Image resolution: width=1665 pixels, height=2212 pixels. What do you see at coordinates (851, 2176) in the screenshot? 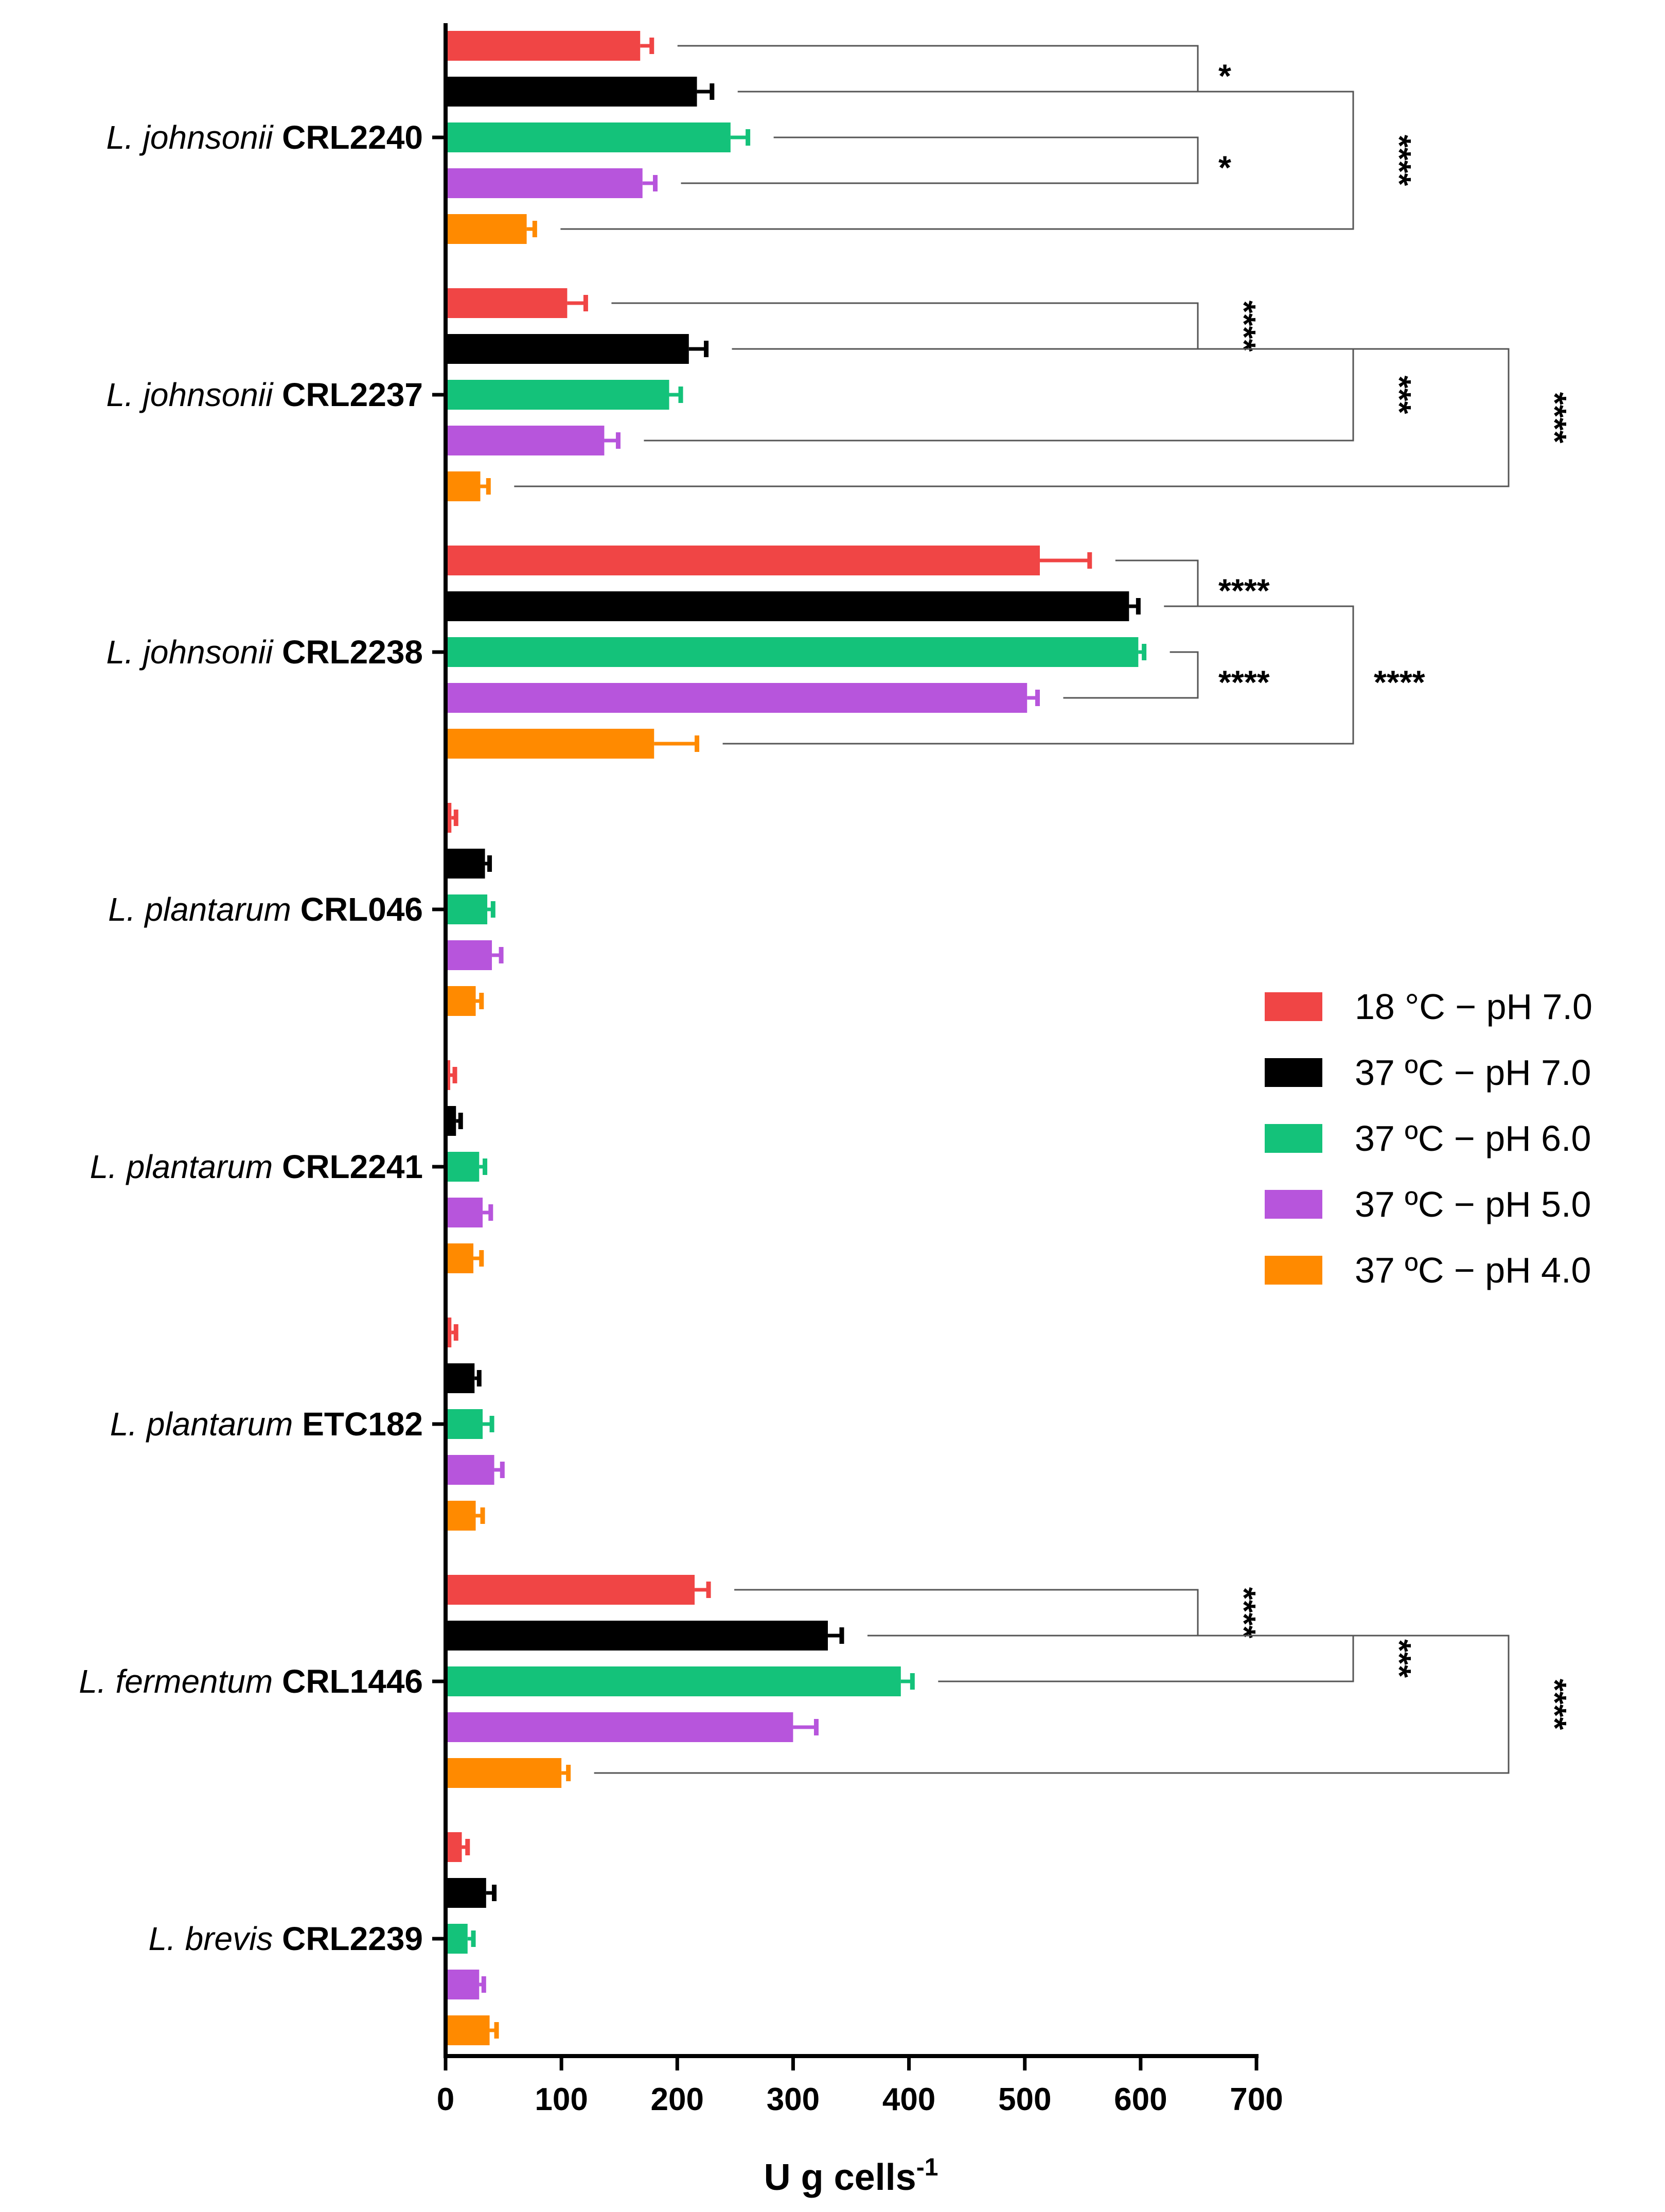
I see `x-axis-title: U g cells-1` at bounding box center [851, 2176].